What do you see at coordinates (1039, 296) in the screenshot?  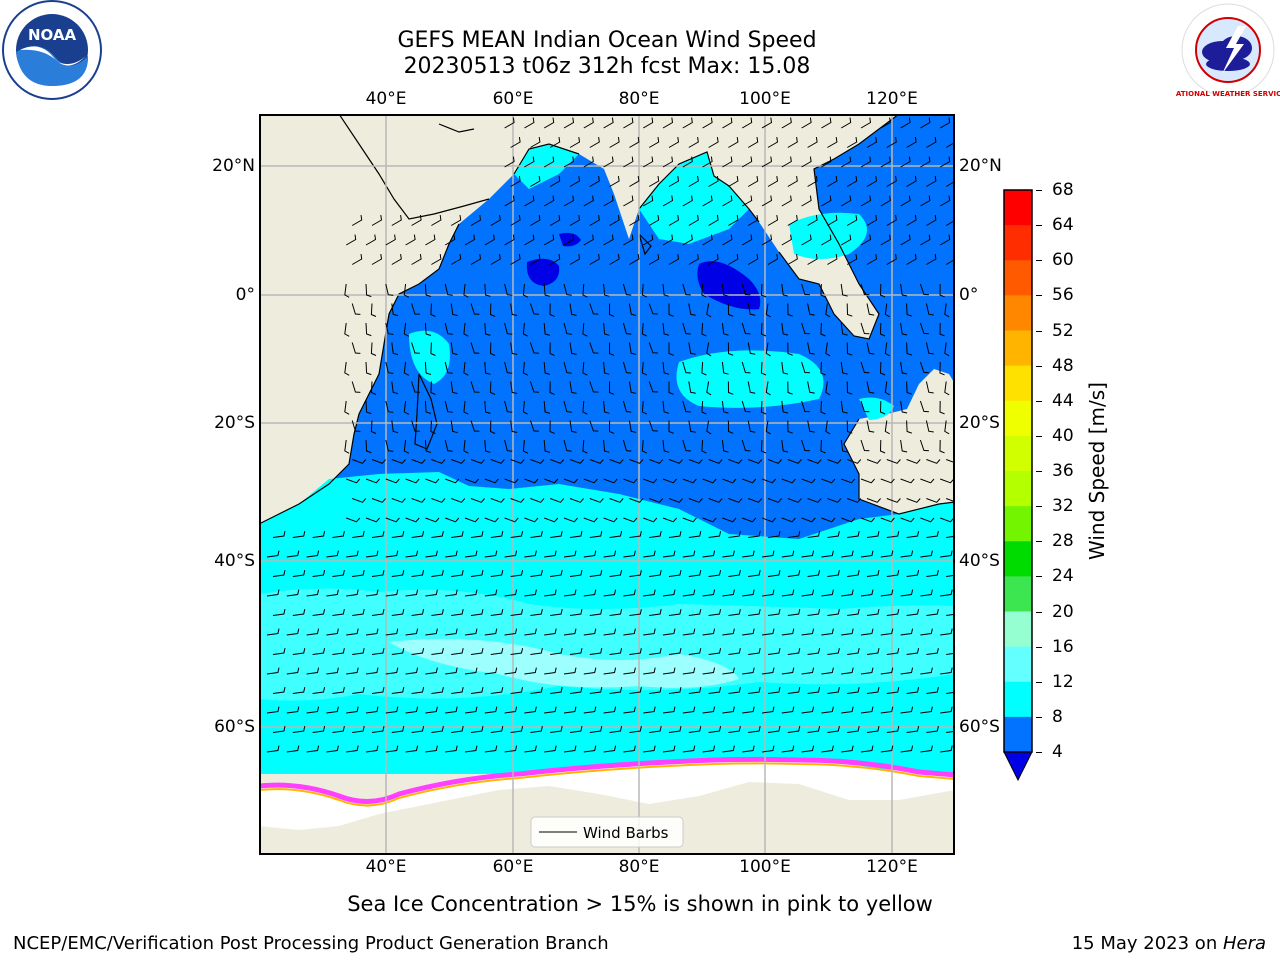 I see `colorbar-tick-mark` at bounding box center [1039, 296].